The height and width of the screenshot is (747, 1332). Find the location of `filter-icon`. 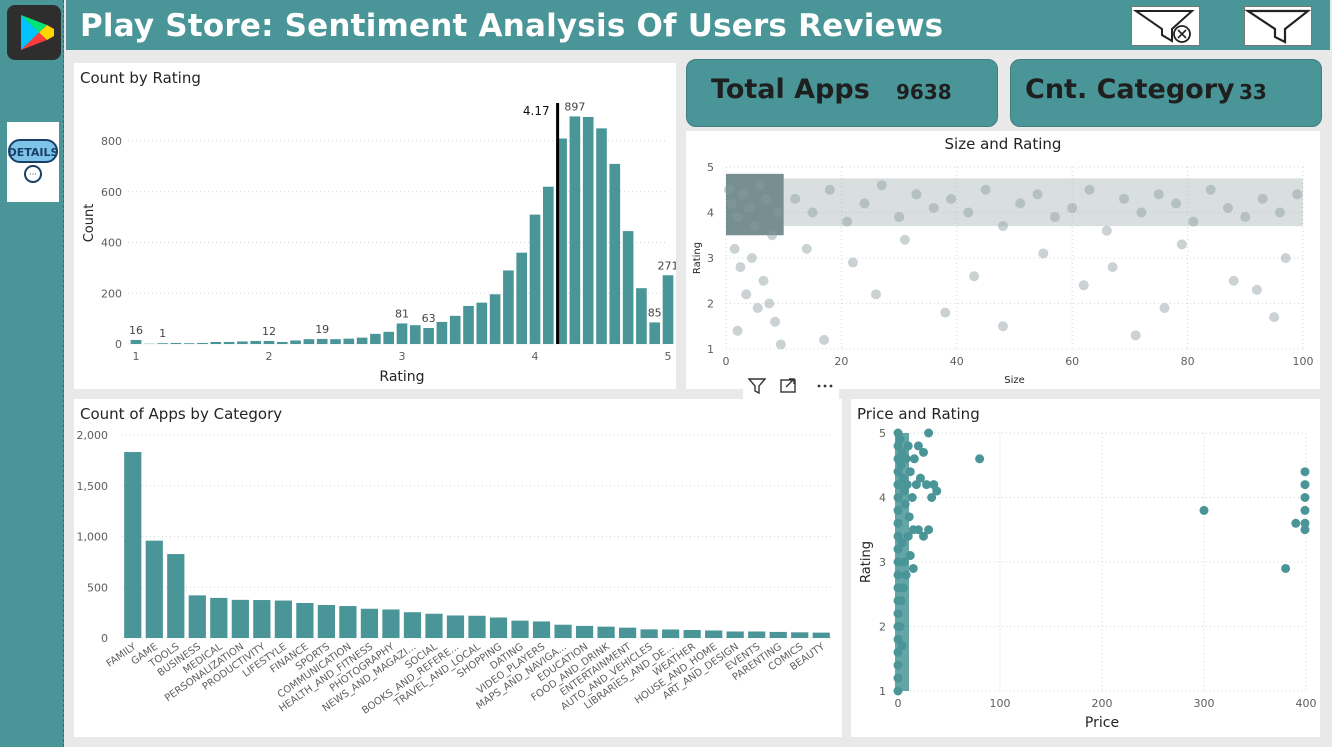

filter-icon is located at coordinates (757, 386).